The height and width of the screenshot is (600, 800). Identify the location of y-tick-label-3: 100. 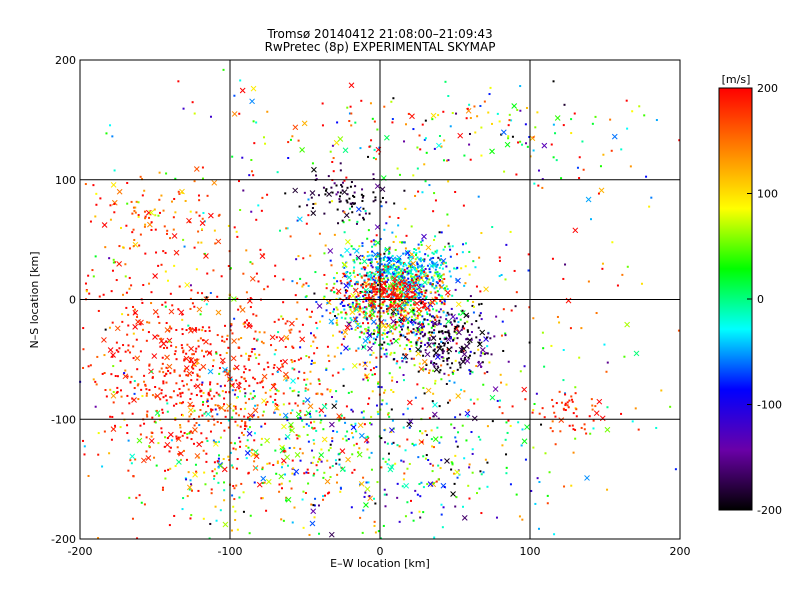
(65, 180).